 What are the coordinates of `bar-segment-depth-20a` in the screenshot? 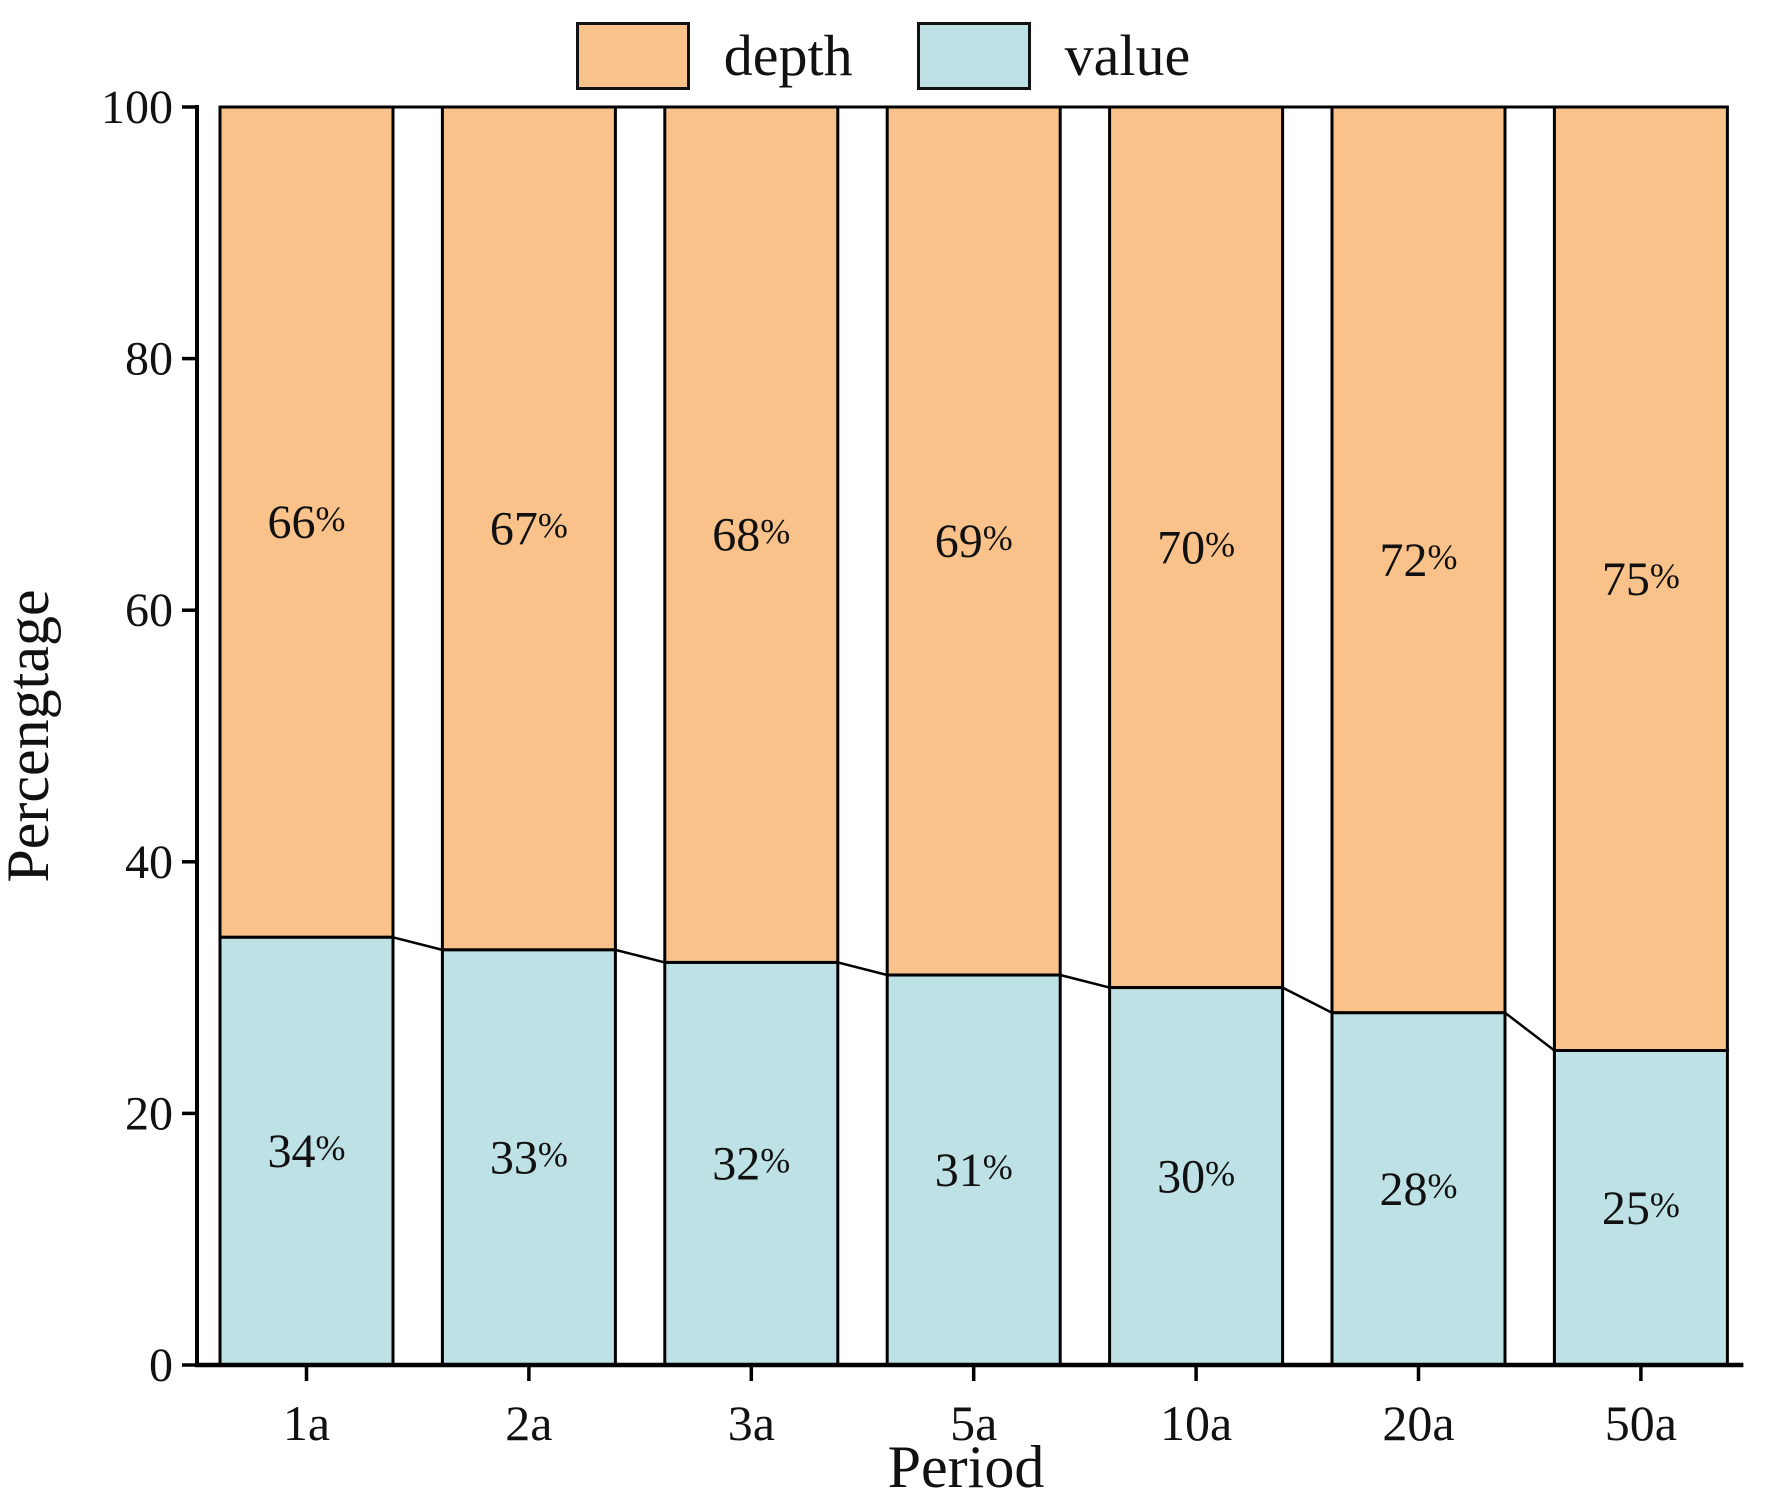 It's located at (1418, 560).